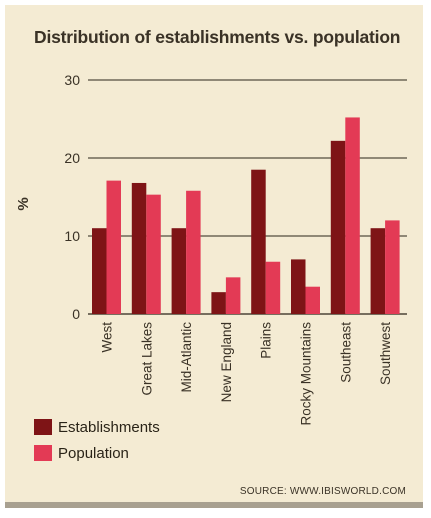 The image size is (431, 518). Describe the element at coordinates (72, 236) in the screenshot. I see `y-tick-label: 10` at that location.